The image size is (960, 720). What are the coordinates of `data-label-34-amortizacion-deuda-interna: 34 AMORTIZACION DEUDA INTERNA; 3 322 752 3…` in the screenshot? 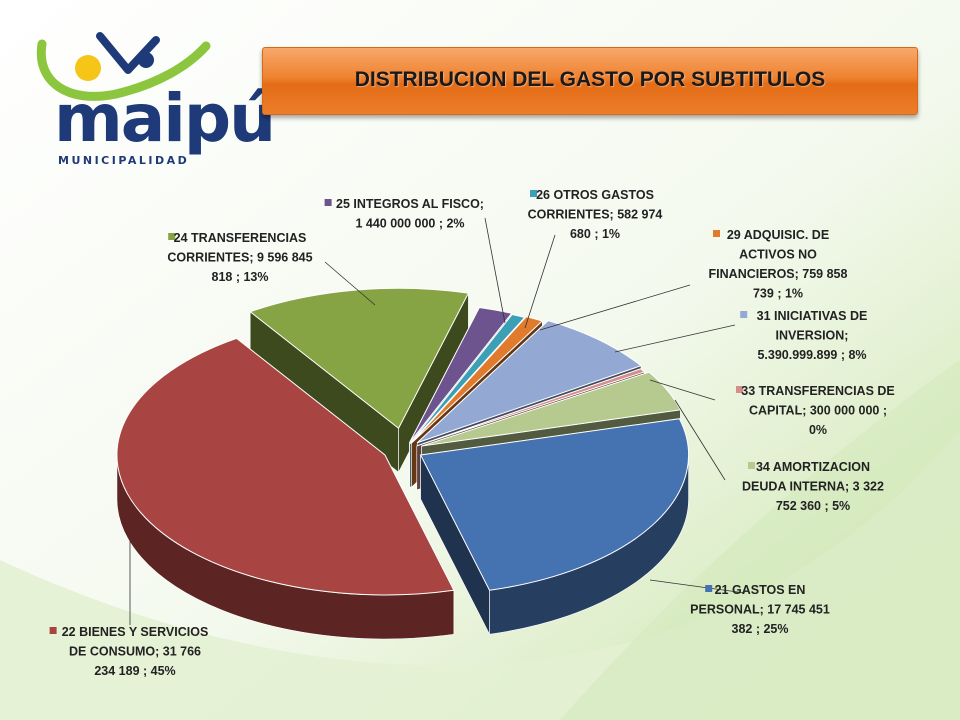 It's located at (779, 456).